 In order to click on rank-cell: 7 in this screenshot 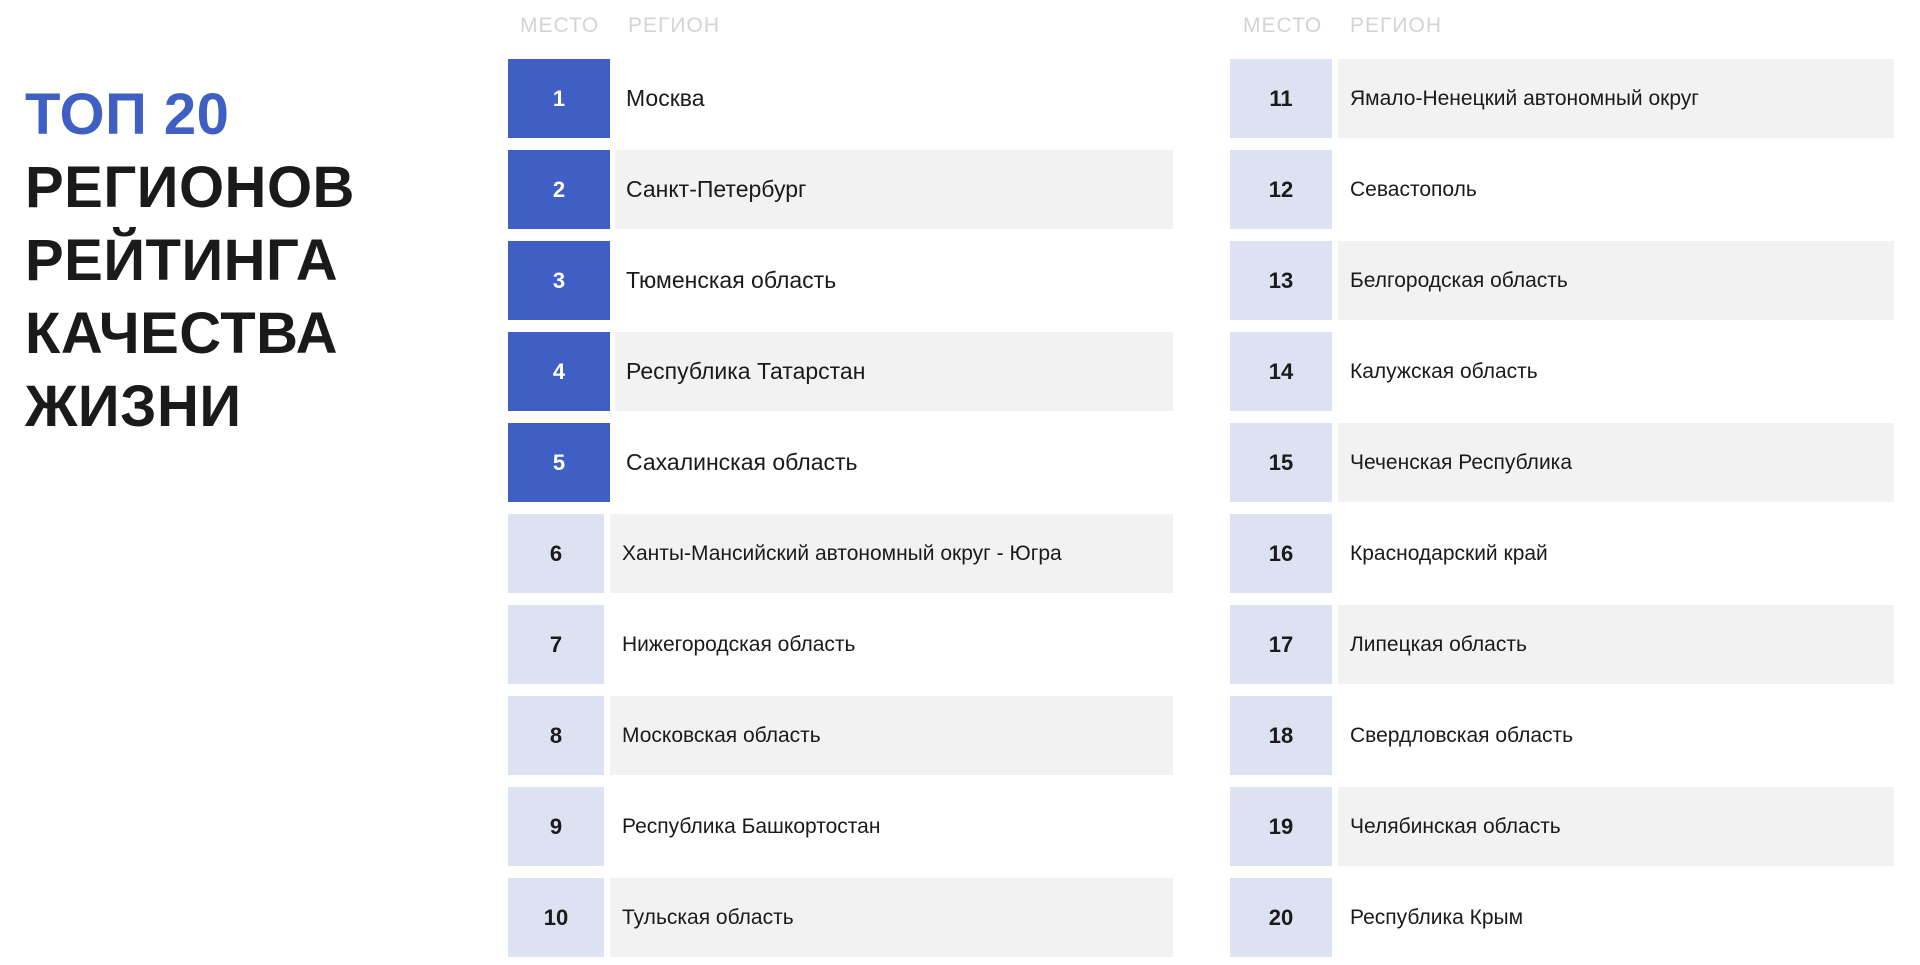, I will do `click(556, 644)`.